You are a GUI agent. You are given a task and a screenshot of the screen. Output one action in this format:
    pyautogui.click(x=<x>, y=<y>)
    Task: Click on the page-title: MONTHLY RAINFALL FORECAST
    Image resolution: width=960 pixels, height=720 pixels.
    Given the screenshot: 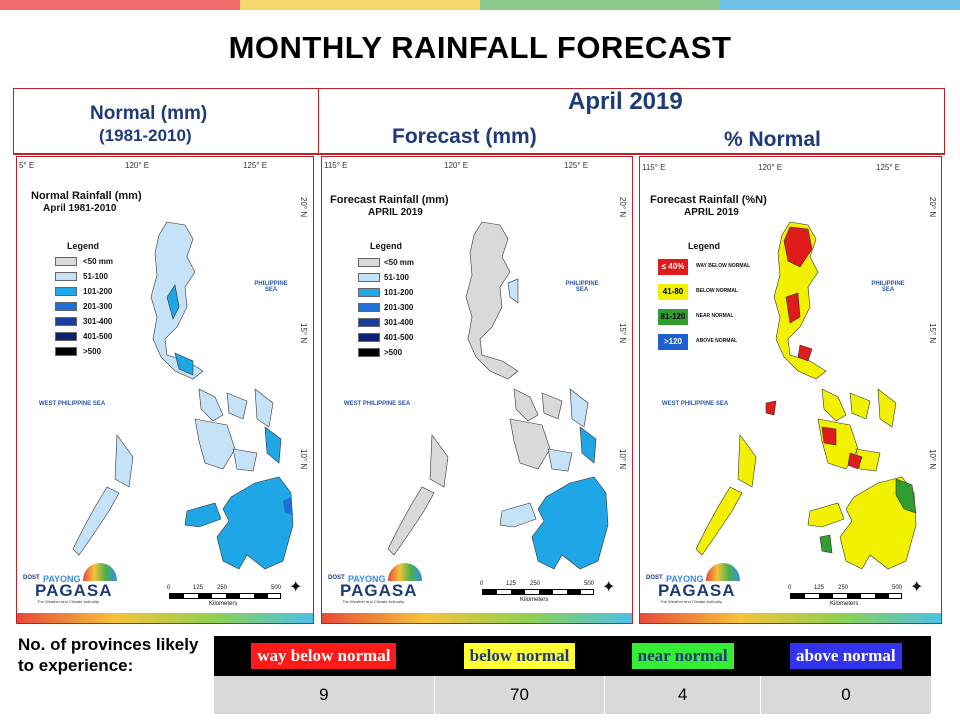 What is the action you would take?
    pyautogui.click(x=480, y=47)
    